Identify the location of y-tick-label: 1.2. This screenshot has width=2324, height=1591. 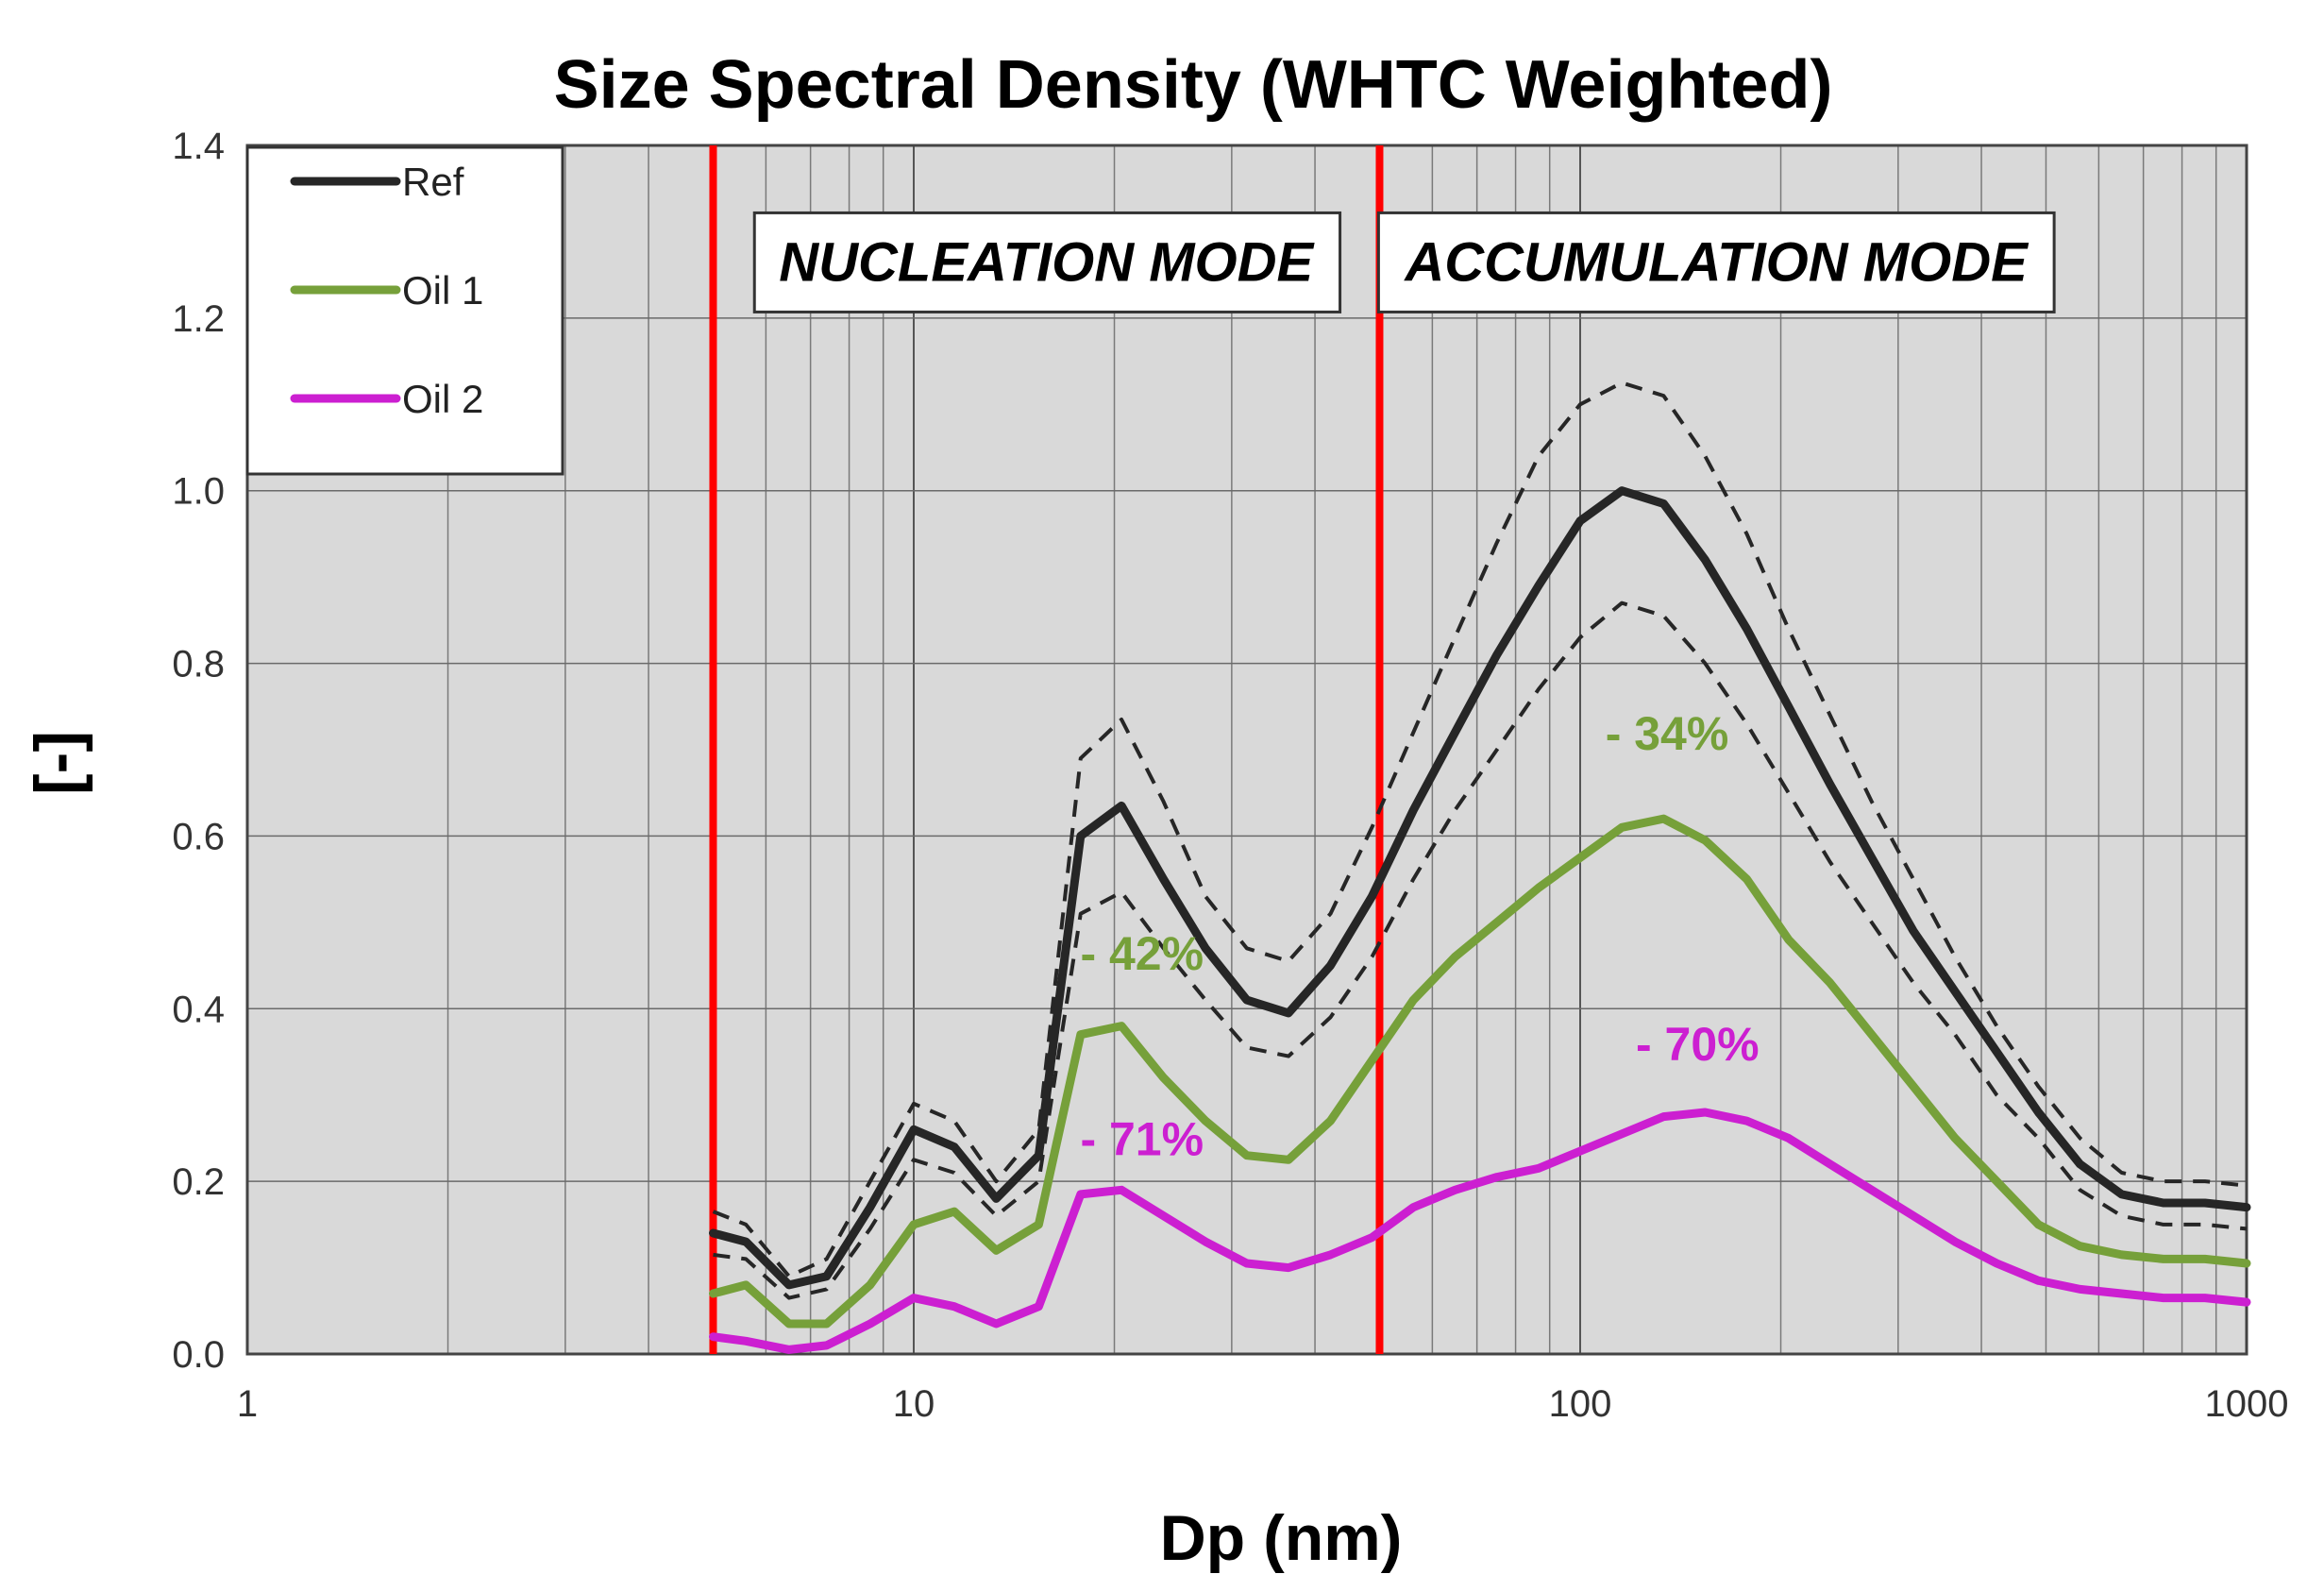
(198, 319).